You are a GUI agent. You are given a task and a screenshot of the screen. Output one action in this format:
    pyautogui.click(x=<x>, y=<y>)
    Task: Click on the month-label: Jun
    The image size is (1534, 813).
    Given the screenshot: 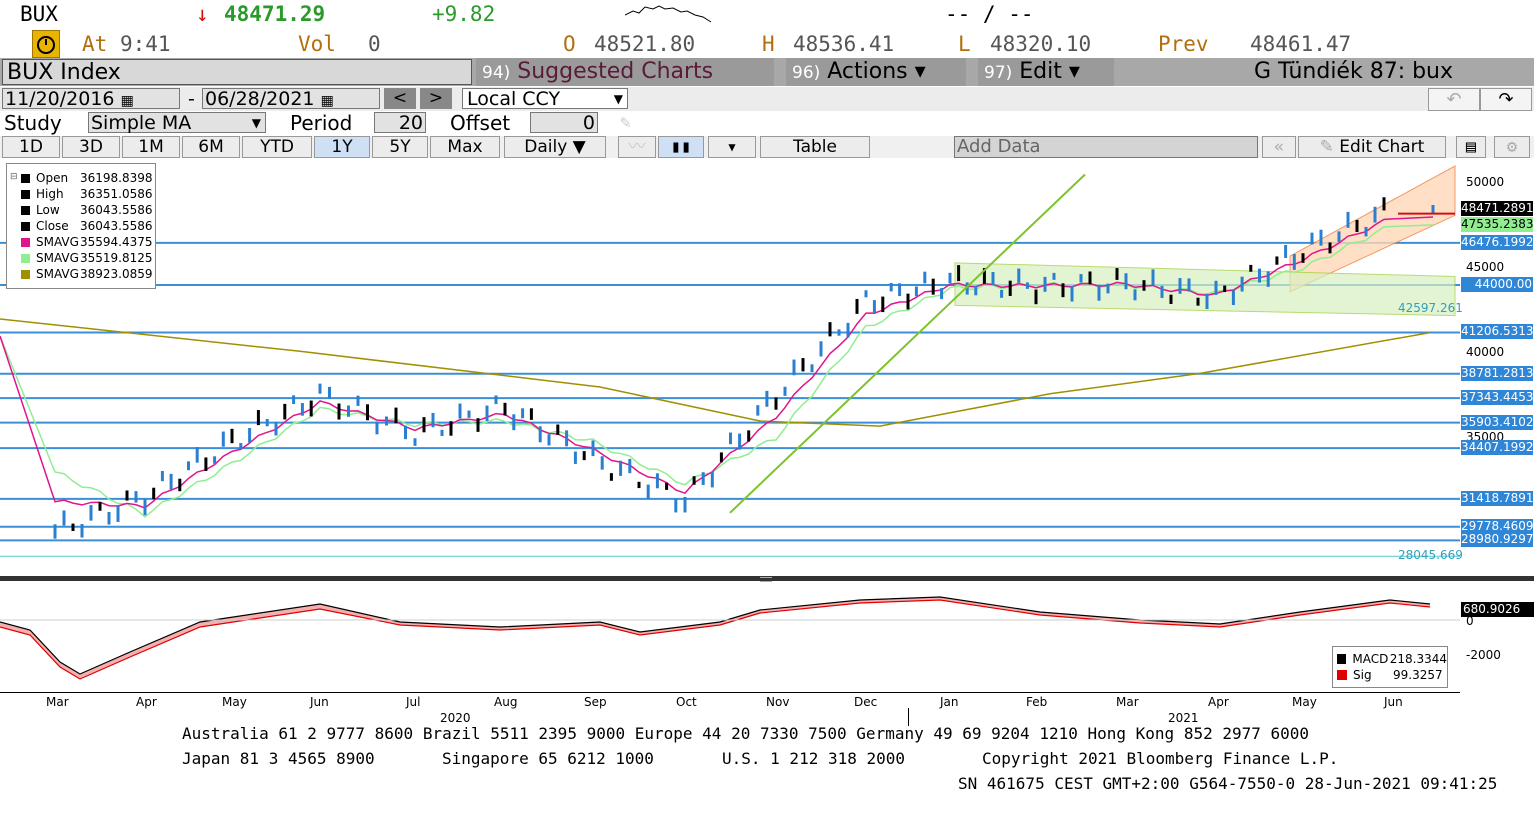 What is the action you would take?
    pyautogui.click(x=1393, y=702)
    